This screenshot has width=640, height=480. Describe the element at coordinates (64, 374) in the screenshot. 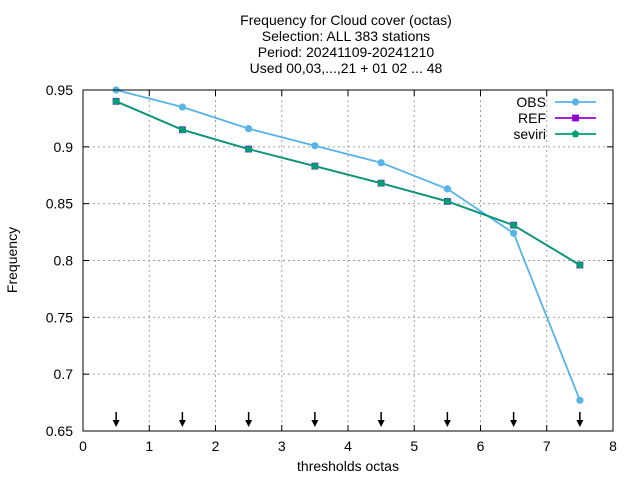

I see `y-tick-label: 0.7` at that location.